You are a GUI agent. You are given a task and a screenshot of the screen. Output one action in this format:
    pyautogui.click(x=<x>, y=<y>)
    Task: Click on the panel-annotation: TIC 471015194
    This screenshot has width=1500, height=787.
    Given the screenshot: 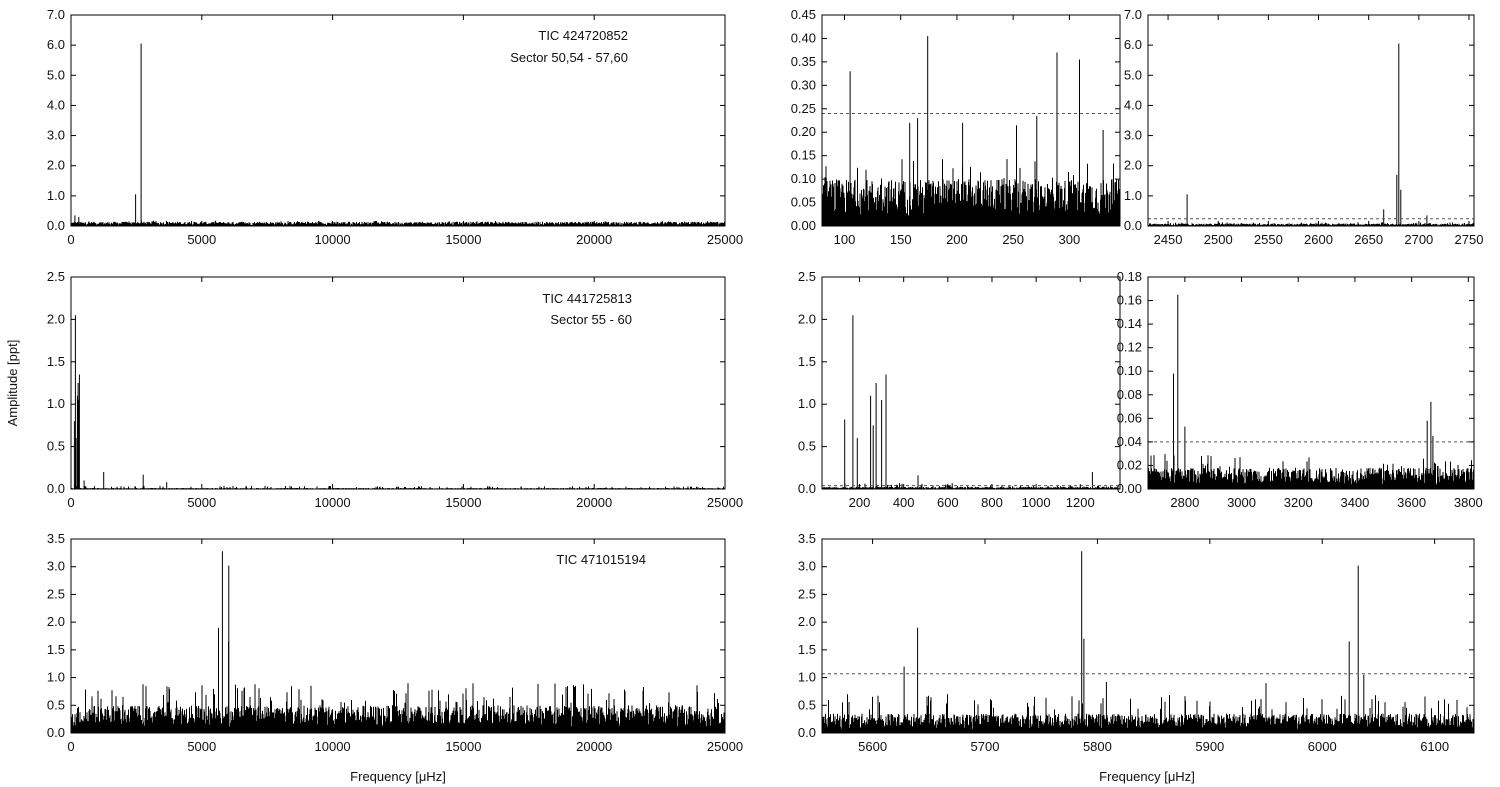 What is the action you would take?
    pyautogui.click(x=601, y=559)
    